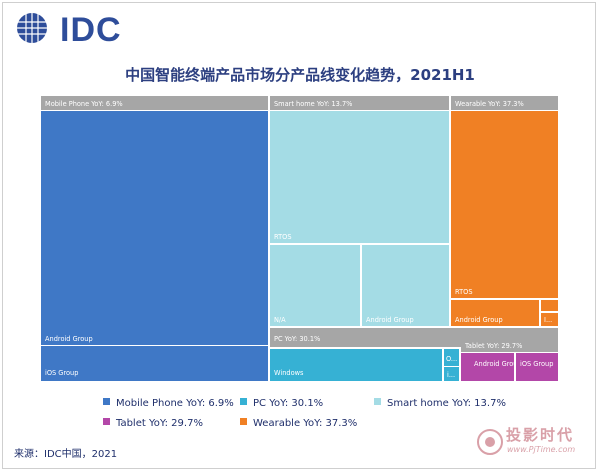 Image resolution: width=600 pixels, height=473 pixels. I want to click on chart-title: 中国智能终端产品市场分产品线变化趋势，2021H1, so click(300, 75).